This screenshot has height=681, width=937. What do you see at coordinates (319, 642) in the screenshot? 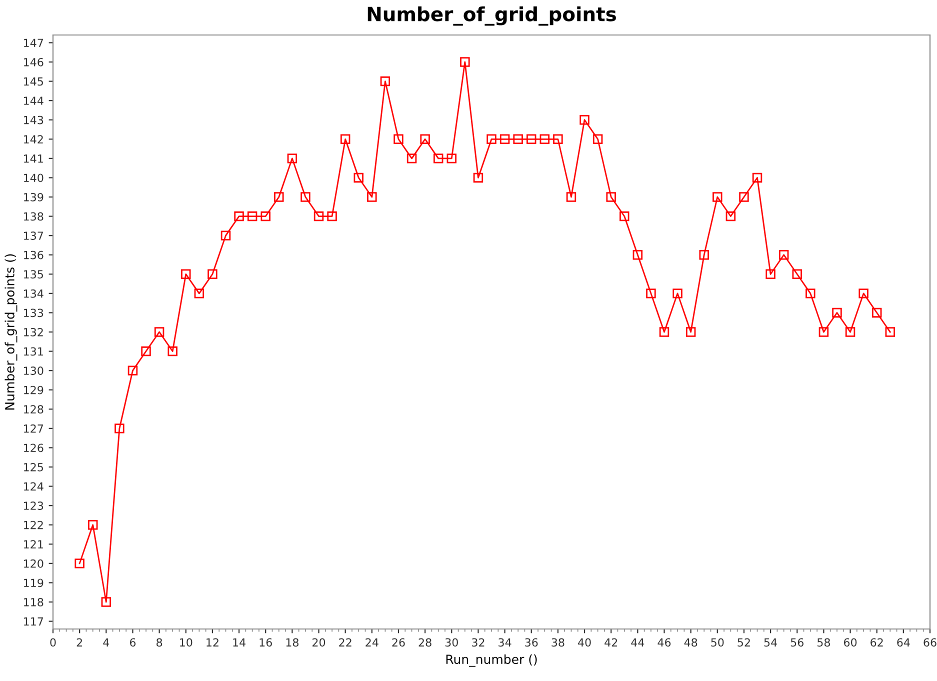
I see `x-tick-label: 20` at bounding box center [319, 642].